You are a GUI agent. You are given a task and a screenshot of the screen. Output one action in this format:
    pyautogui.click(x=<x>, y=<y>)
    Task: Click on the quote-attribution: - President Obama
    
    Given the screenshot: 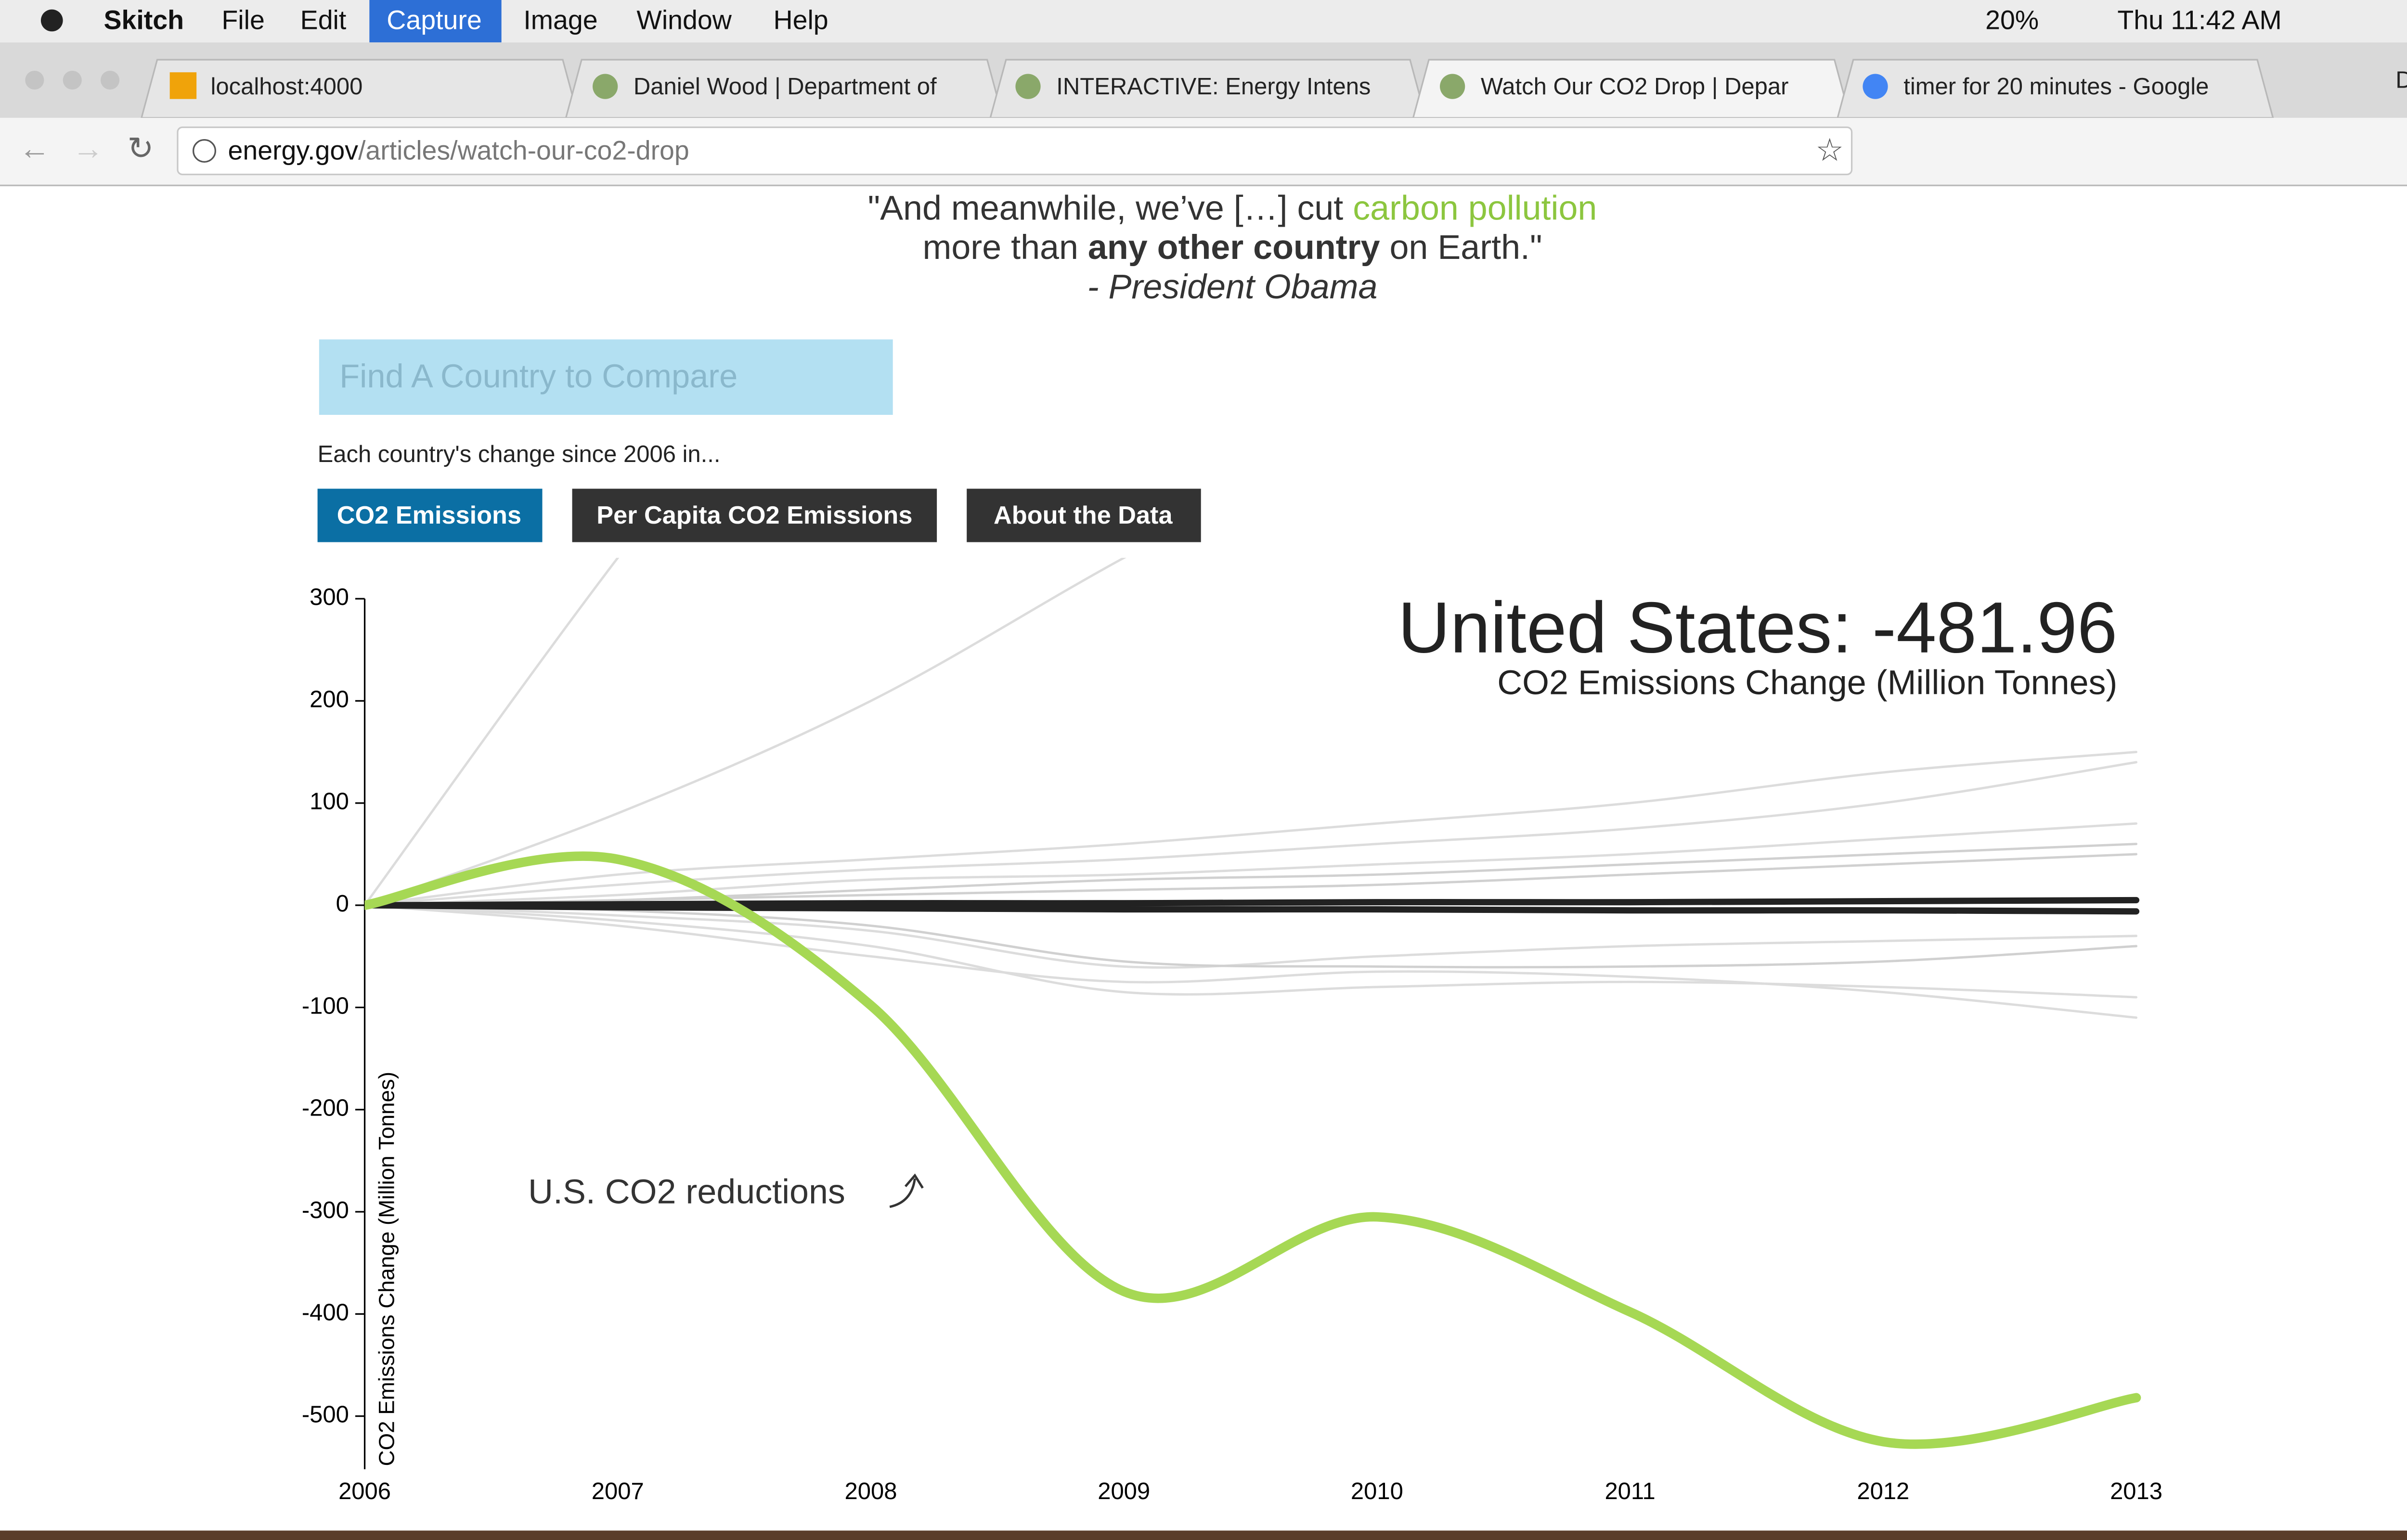 What is the action you would take?
    pyautogui.click(x=1232, y=287)
    